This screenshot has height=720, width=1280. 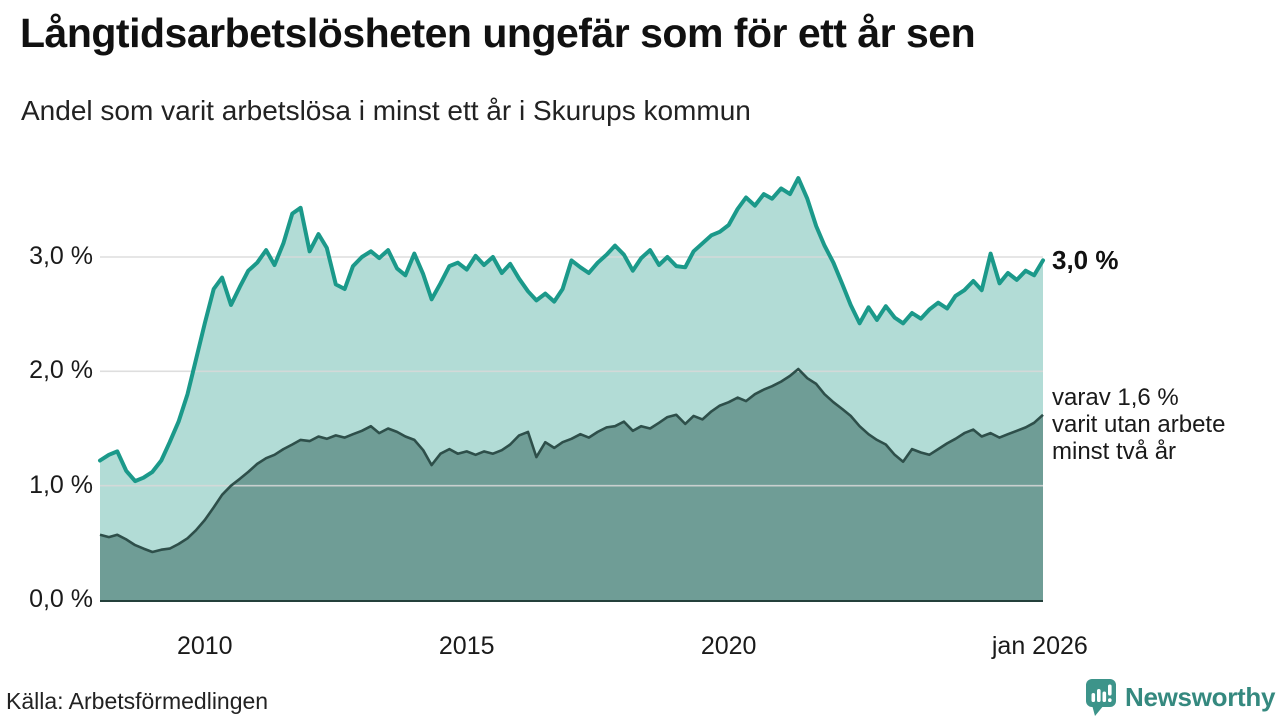 I want to click on x-axis-label-2015: 2015, so click(x=466, y=646).